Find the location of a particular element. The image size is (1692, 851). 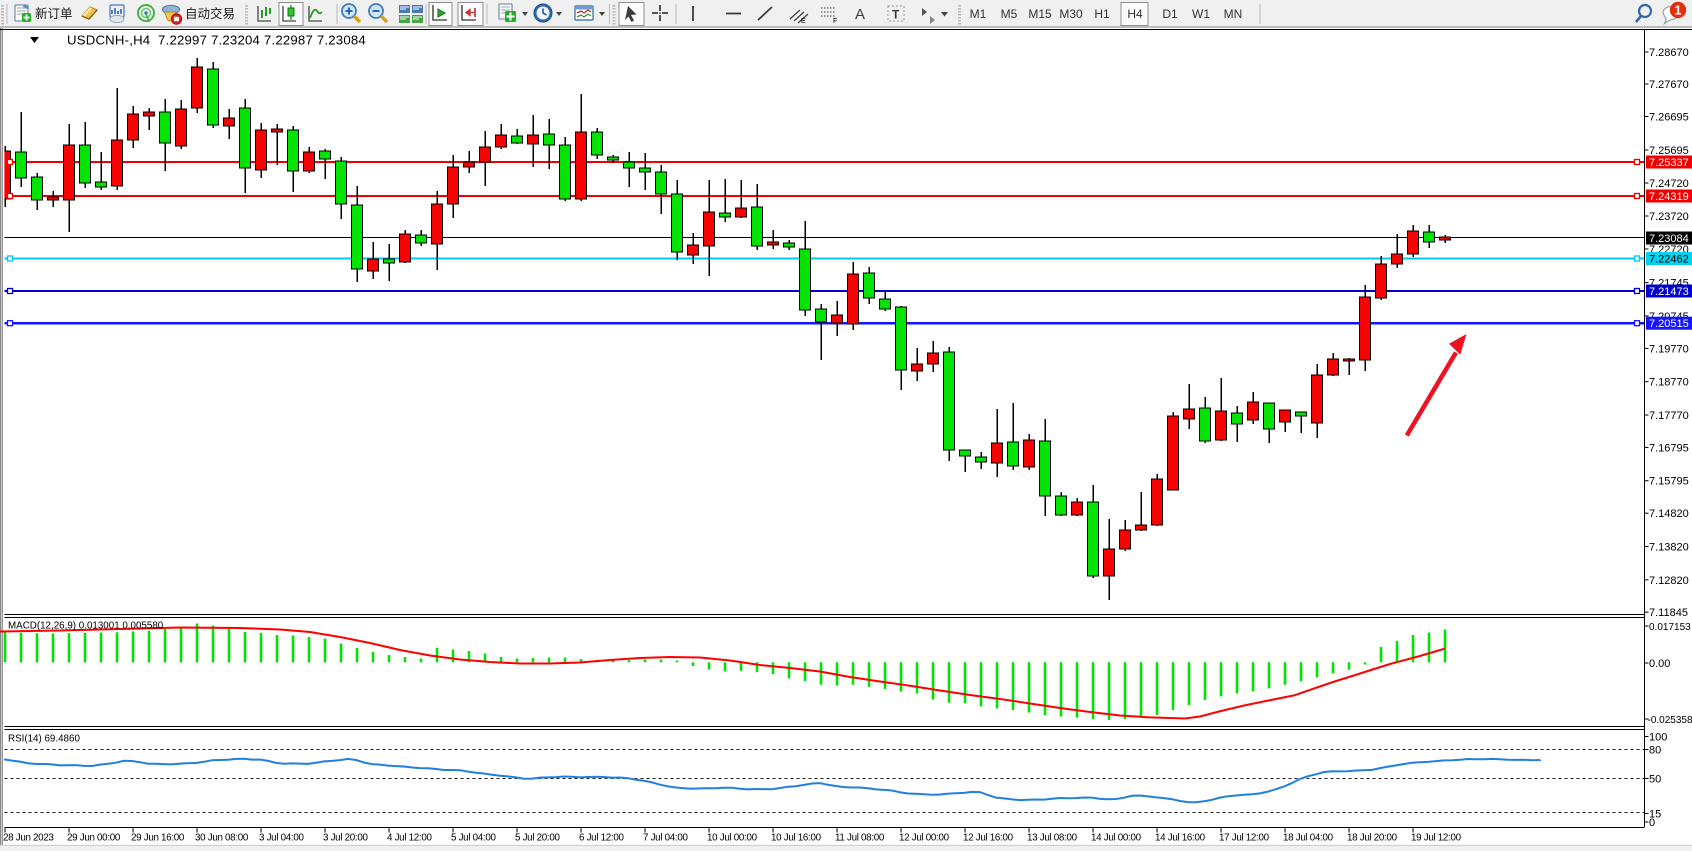

svg-text: 50 is located at coordinates (1655, 779).